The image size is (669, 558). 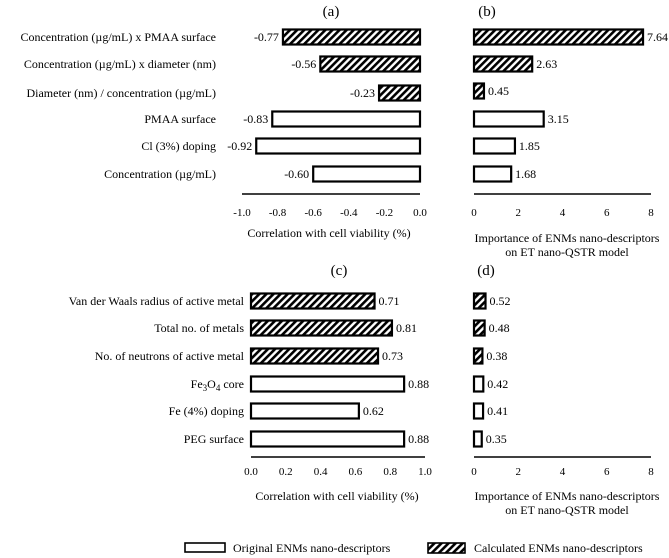 I want to click on panel-c-category-label-2: Total no. of metals, so click(x=199, y=328).